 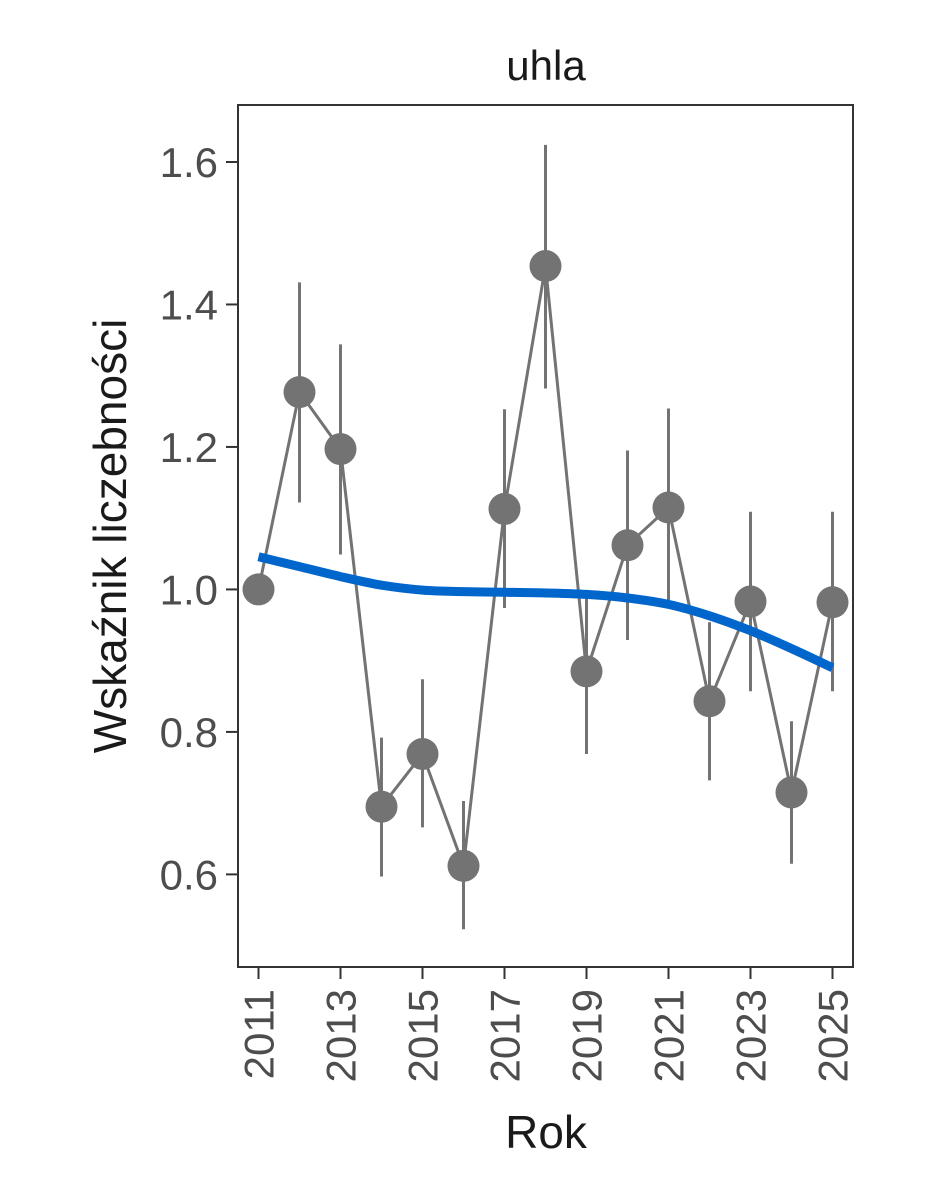 What do you see at coordinates (587, 1035) in the screenshot?
I see `x-tick-label: 2019` at bounding box center [587, 1035].